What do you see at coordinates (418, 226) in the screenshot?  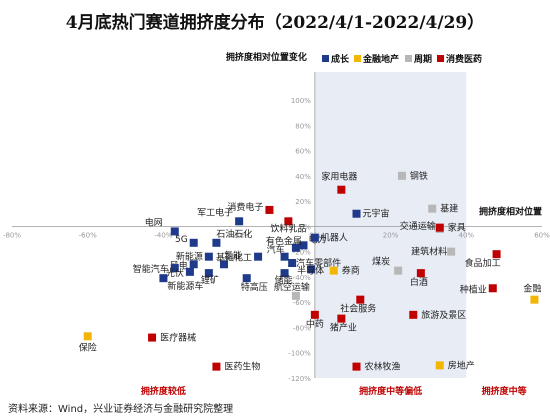 I see `point-label: 交通运输` at bounding box center [418, 226].